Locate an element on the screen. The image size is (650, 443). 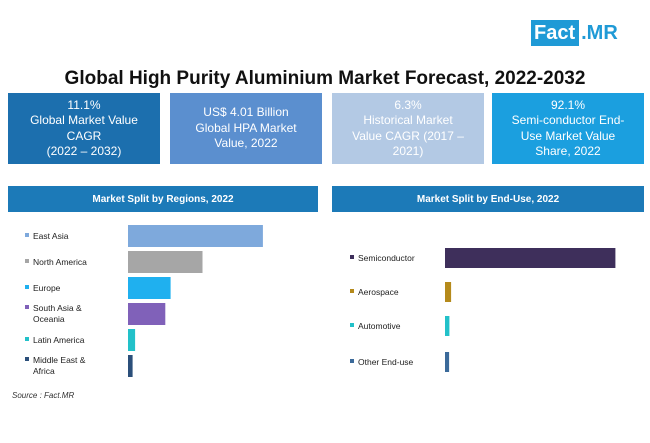
category-label: Aerospace is located at coordinates (378, 292).